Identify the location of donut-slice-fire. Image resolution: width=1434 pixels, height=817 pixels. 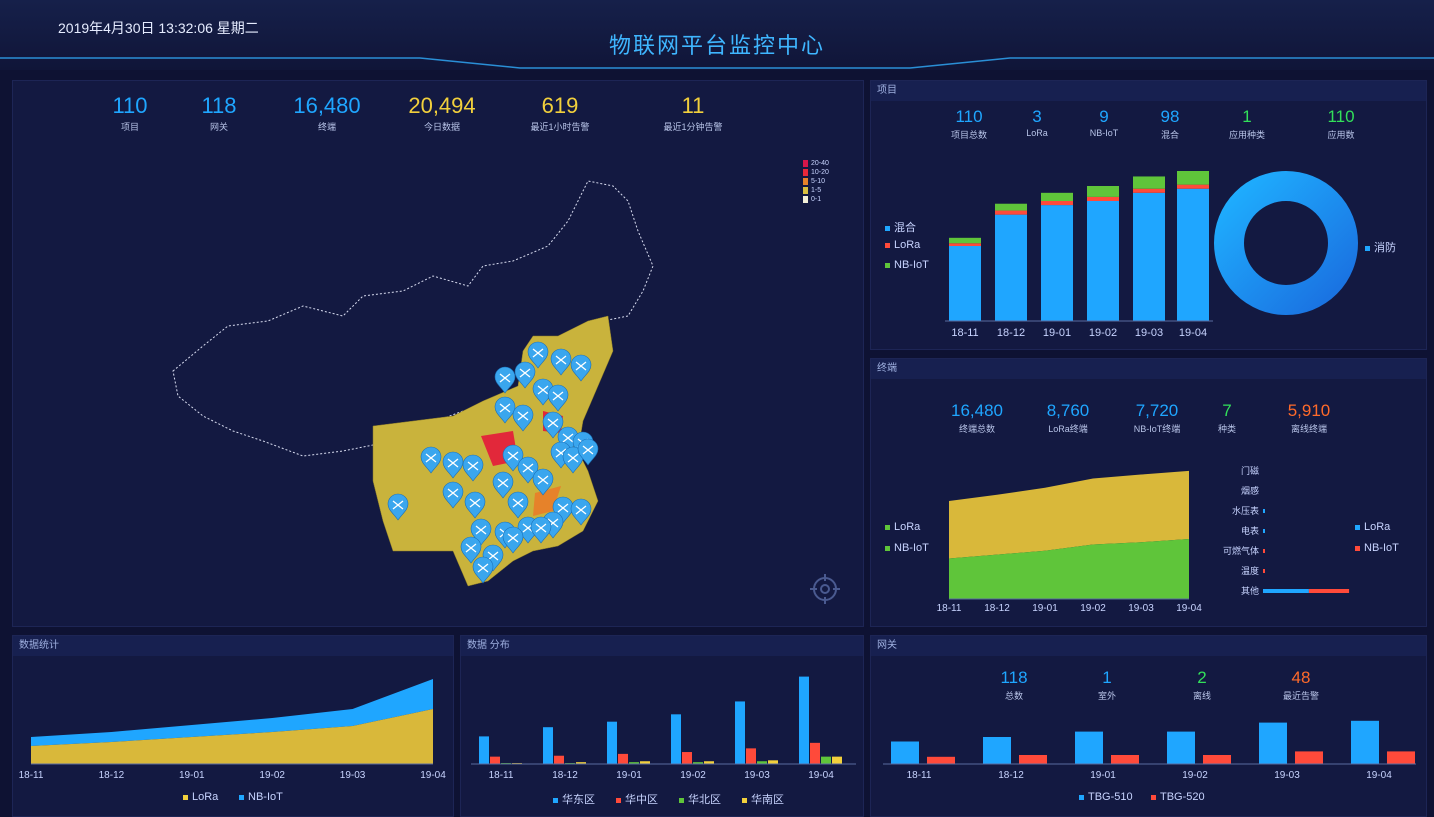
(1286, 243).